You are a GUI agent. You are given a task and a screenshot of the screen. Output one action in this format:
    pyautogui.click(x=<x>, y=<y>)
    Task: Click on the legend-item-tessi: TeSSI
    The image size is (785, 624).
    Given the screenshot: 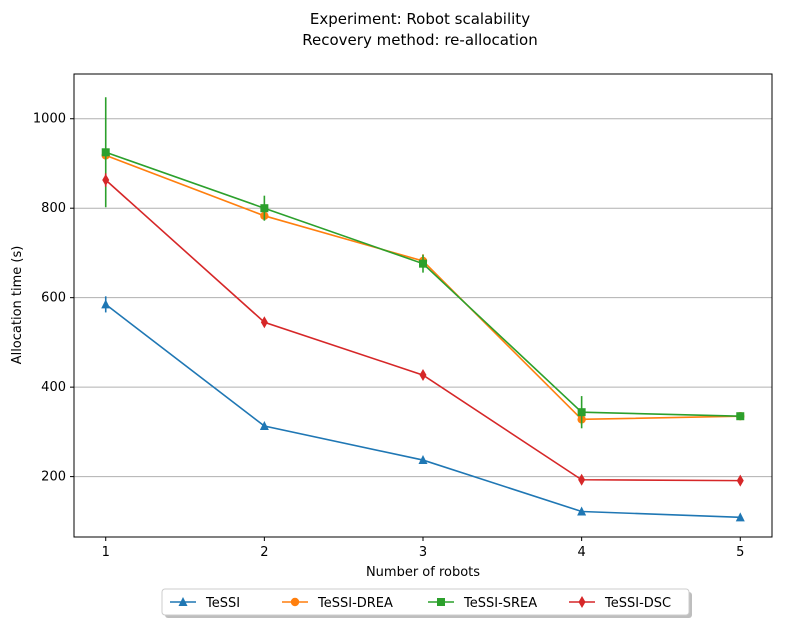 What is the action you would take?
    pyautogui.click(x=205, y=603)
    